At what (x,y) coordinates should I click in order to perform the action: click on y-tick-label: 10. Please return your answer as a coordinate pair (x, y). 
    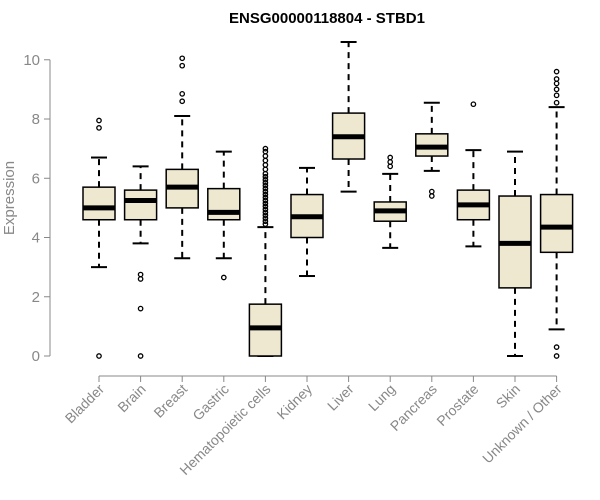
    Looking at the image, I should click on (31, 60).